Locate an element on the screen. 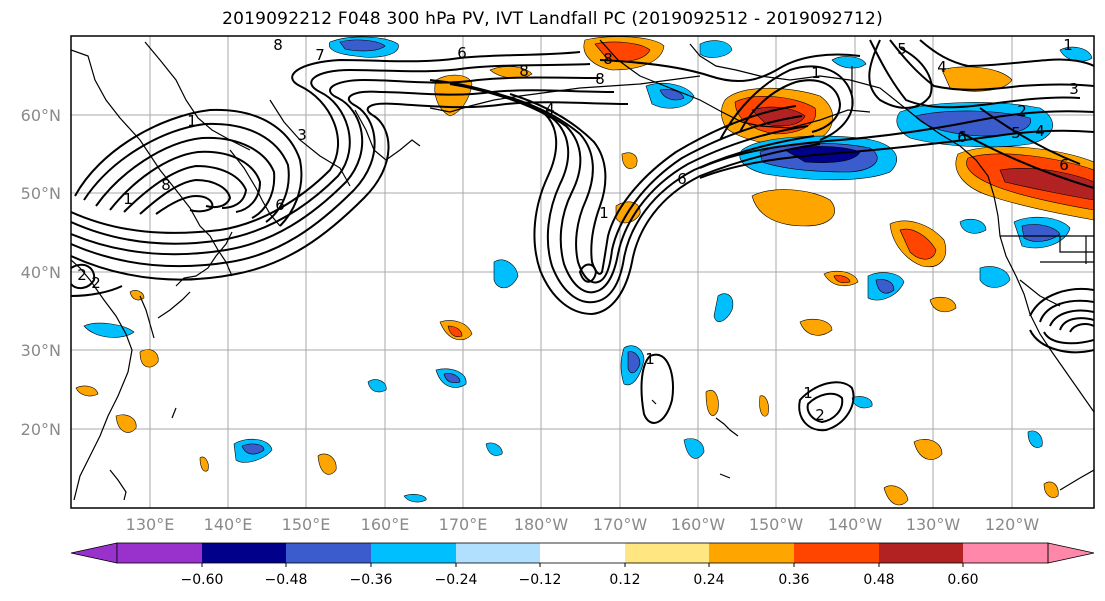  colorbar-tick-label: 0.24 is located at coordinates (708, 580).